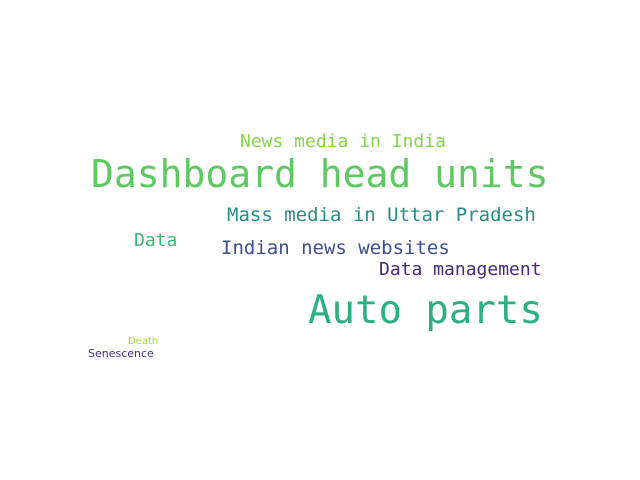 The height and width of the screenshot is (480, 640). I want to click on word-auto-parts: Auto parts, so click(425, 310).